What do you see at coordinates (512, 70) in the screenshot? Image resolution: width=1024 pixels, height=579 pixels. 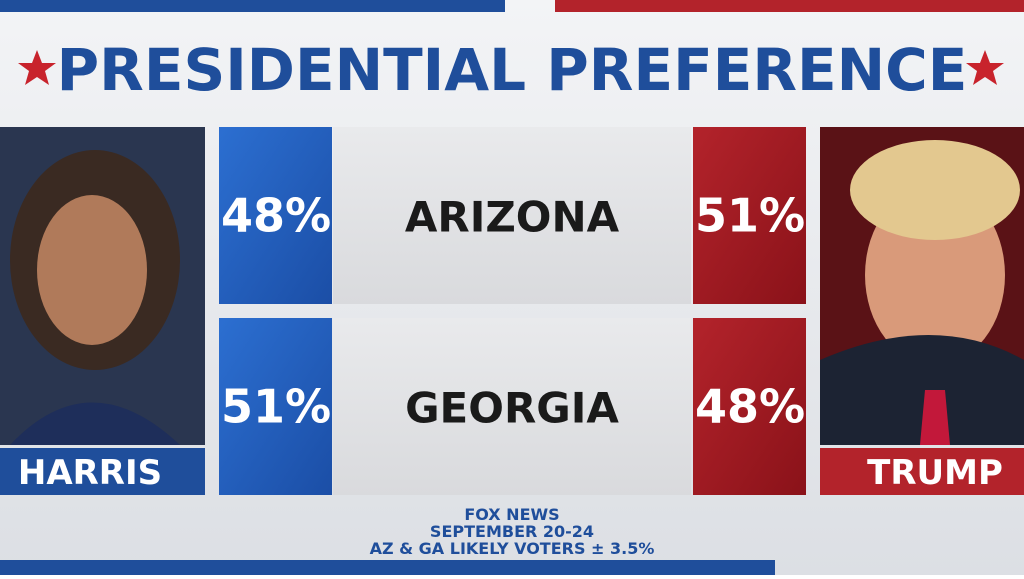 I see `title: PRESIDENTIAL PREFERENCE` at bounding box center [512, 70].